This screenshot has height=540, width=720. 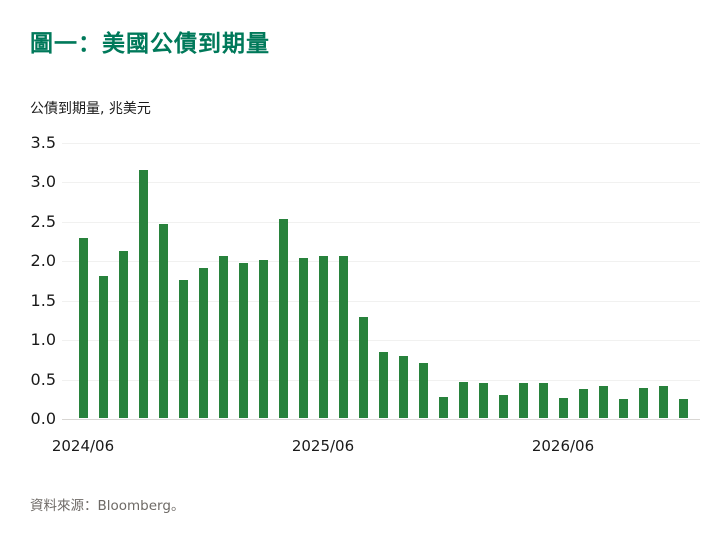 I want to click on bar-2024/12, so click(x=203, y=343).